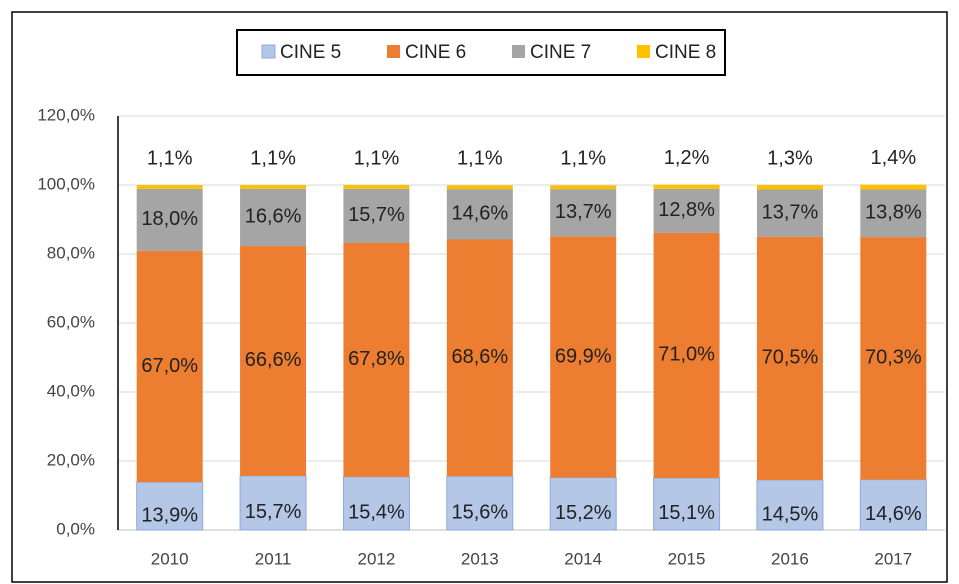  Describe the element at coordinates (893, 558) in the screenshot. I see `x-tick-label: 2017` at that location.